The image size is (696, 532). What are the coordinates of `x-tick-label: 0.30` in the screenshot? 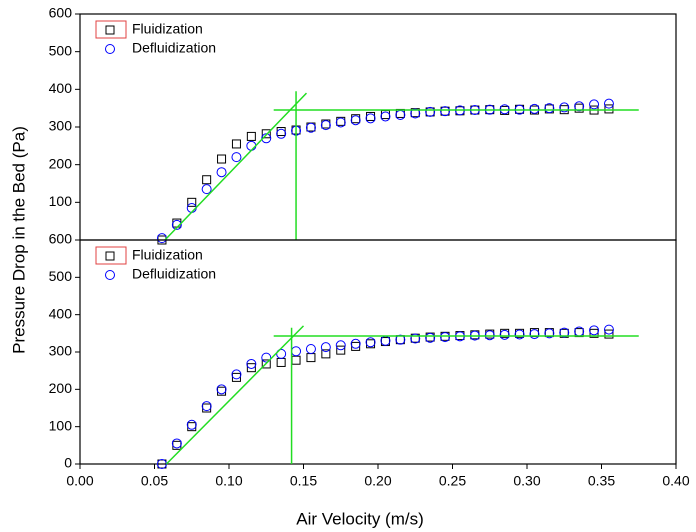 It's located at (526, 481).